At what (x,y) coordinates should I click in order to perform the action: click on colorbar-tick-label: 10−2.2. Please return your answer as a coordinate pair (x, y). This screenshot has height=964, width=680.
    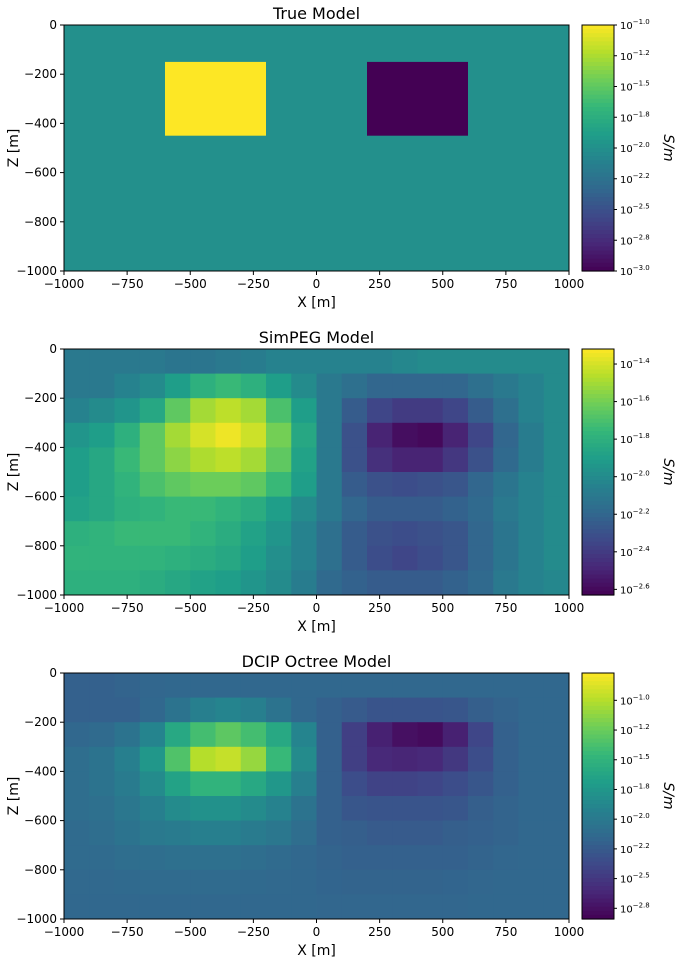
    Looking at the image, I should click on (635, 849).